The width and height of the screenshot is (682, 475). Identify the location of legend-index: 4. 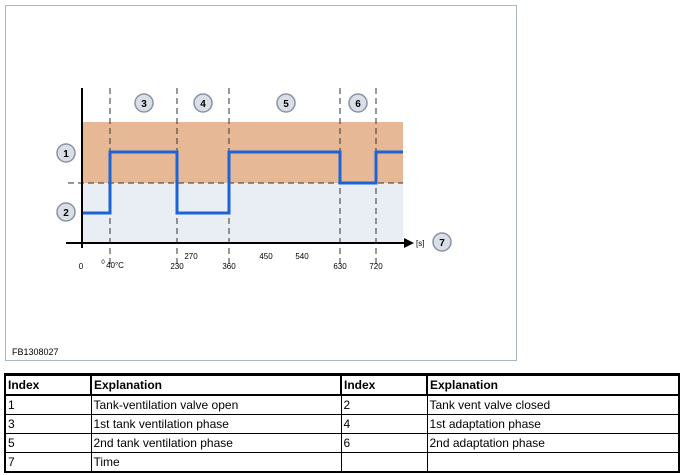
(384, 424).